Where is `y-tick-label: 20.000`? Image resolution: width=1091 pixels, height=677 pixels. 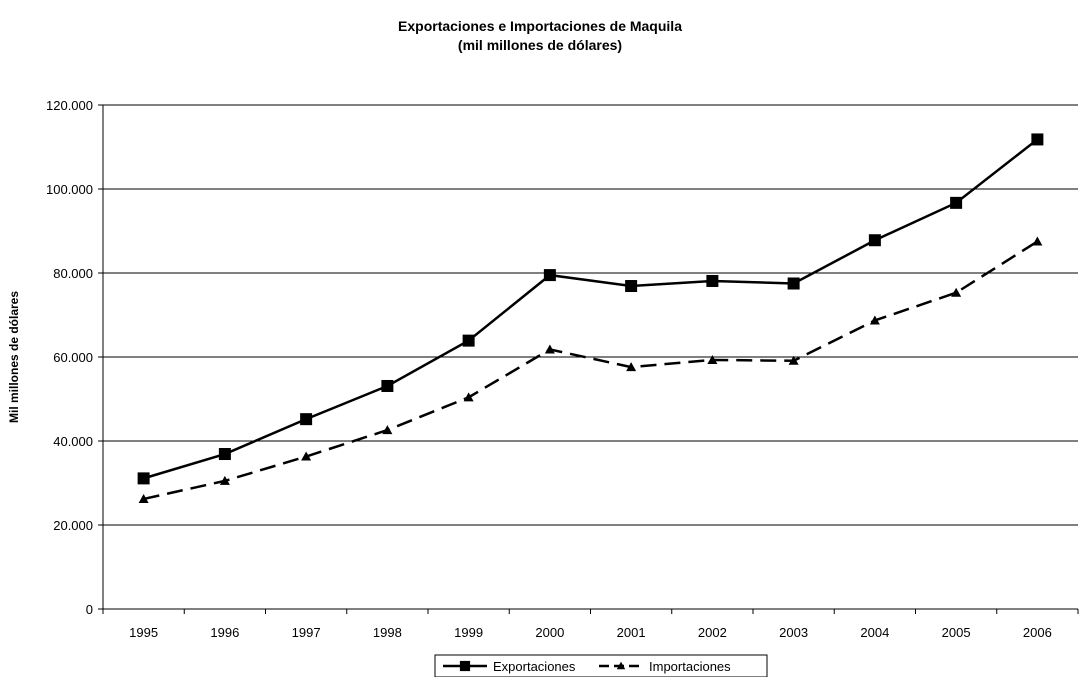
y-tick-label: 20.000 is located at coordinates (73, 525).